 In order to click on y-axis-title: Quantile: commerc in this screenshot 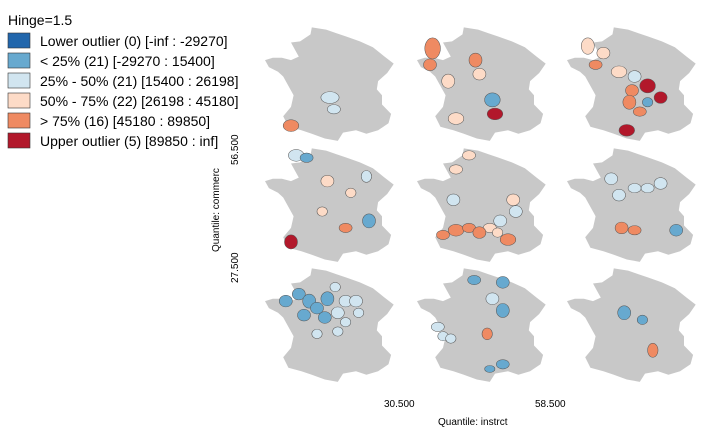, I will do `click(216, 210)`.